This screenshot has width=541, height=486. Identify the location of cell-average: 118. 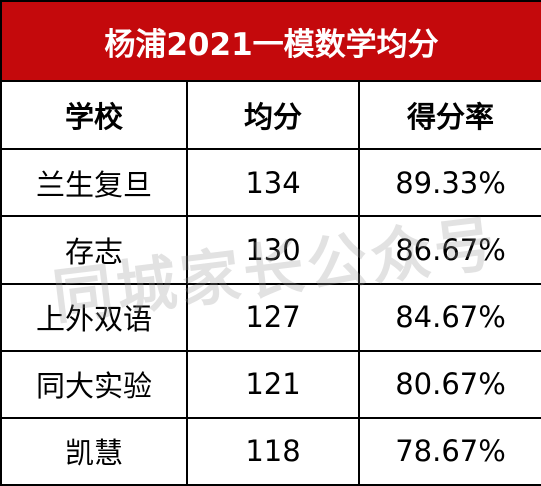
(273, 451).